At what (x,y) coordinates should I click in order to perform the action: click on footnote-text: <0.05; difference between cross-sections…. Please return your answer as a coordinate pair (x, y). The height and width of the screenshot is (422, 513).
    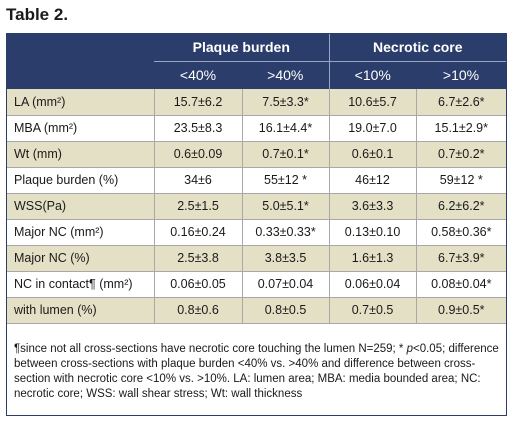
    Looking at the image, I should click on (256, 371).